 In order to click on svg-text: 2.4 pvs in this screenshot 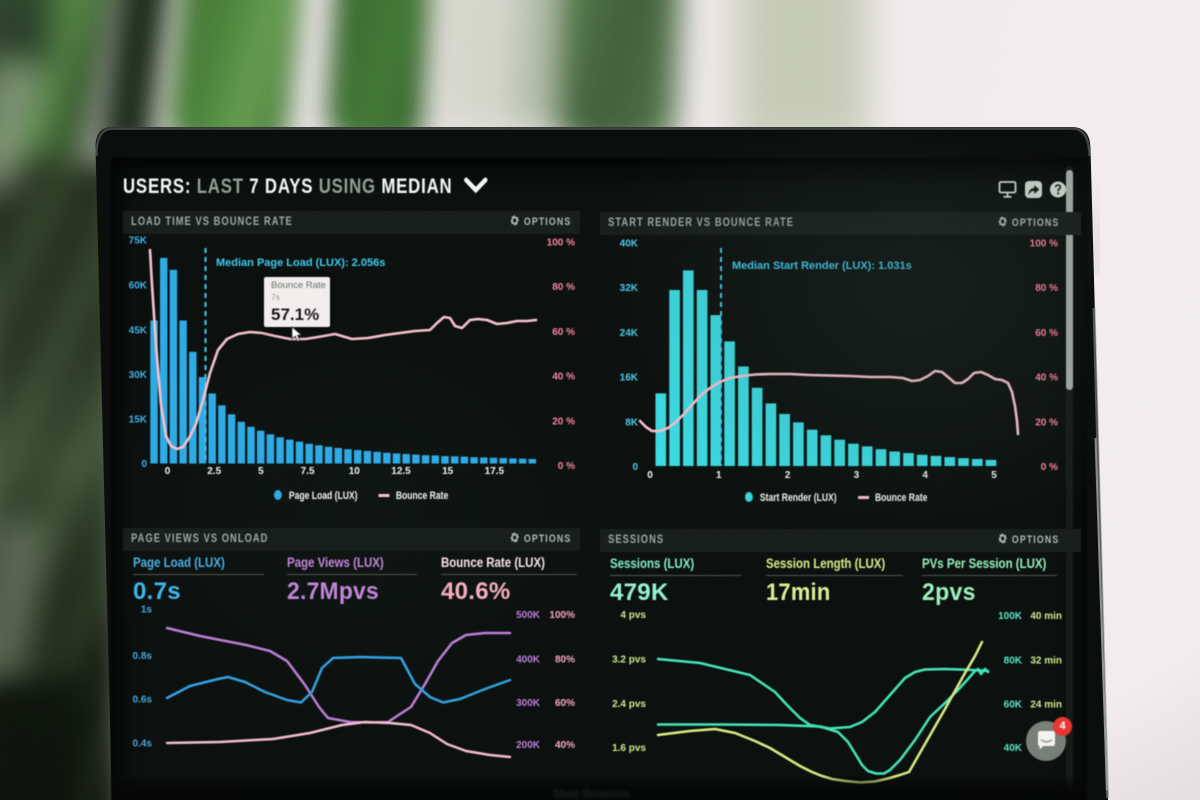, I will do `click(629, 704)`.